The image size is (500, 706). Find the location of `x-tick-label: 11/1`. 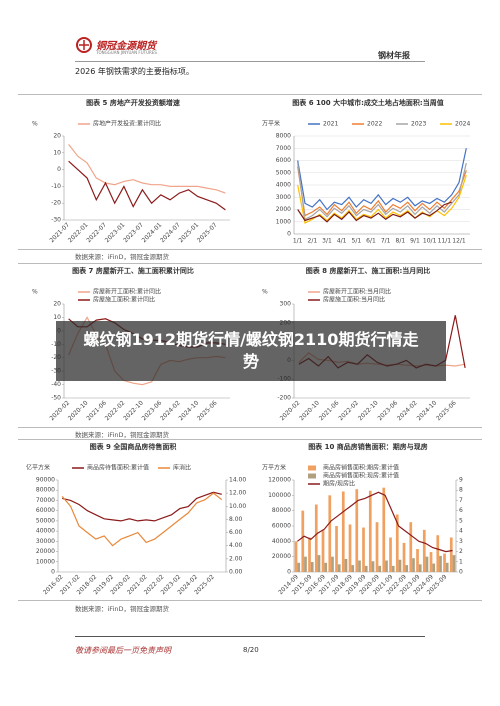

x-tick-label: 11/1 is located at coordinates (445, 241).